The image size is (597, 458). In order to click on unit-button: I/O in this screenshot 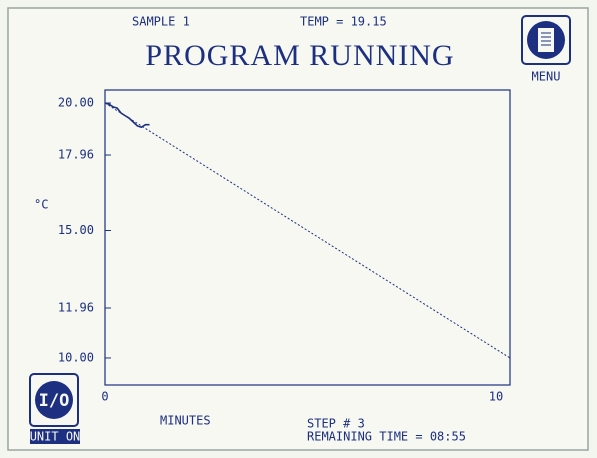, I will do `click(54, 400)`.